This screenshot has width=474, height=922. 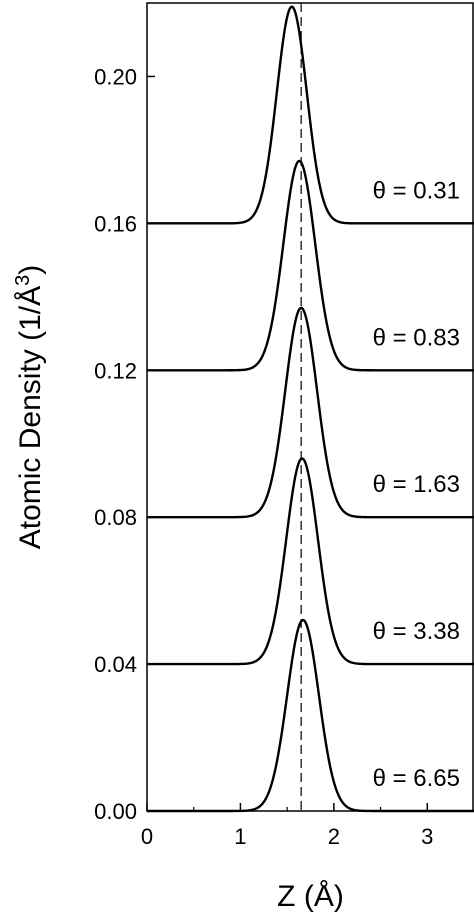 What do you see at coordinates (115, 517) in the screenshot?
I see `y-tick-label: 0.08` at bounding box center [115, 517].